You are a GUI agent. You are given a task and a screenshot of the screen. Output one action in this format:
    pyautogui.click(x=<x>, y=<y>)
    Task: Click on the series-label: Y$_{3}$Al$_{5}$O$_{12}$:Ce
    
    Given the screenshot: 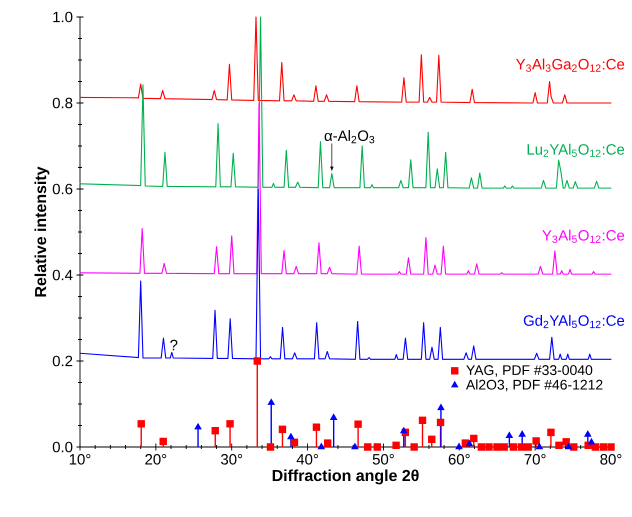 What is the action you would take?
    pyautogui.click(x=583, y=236)
    